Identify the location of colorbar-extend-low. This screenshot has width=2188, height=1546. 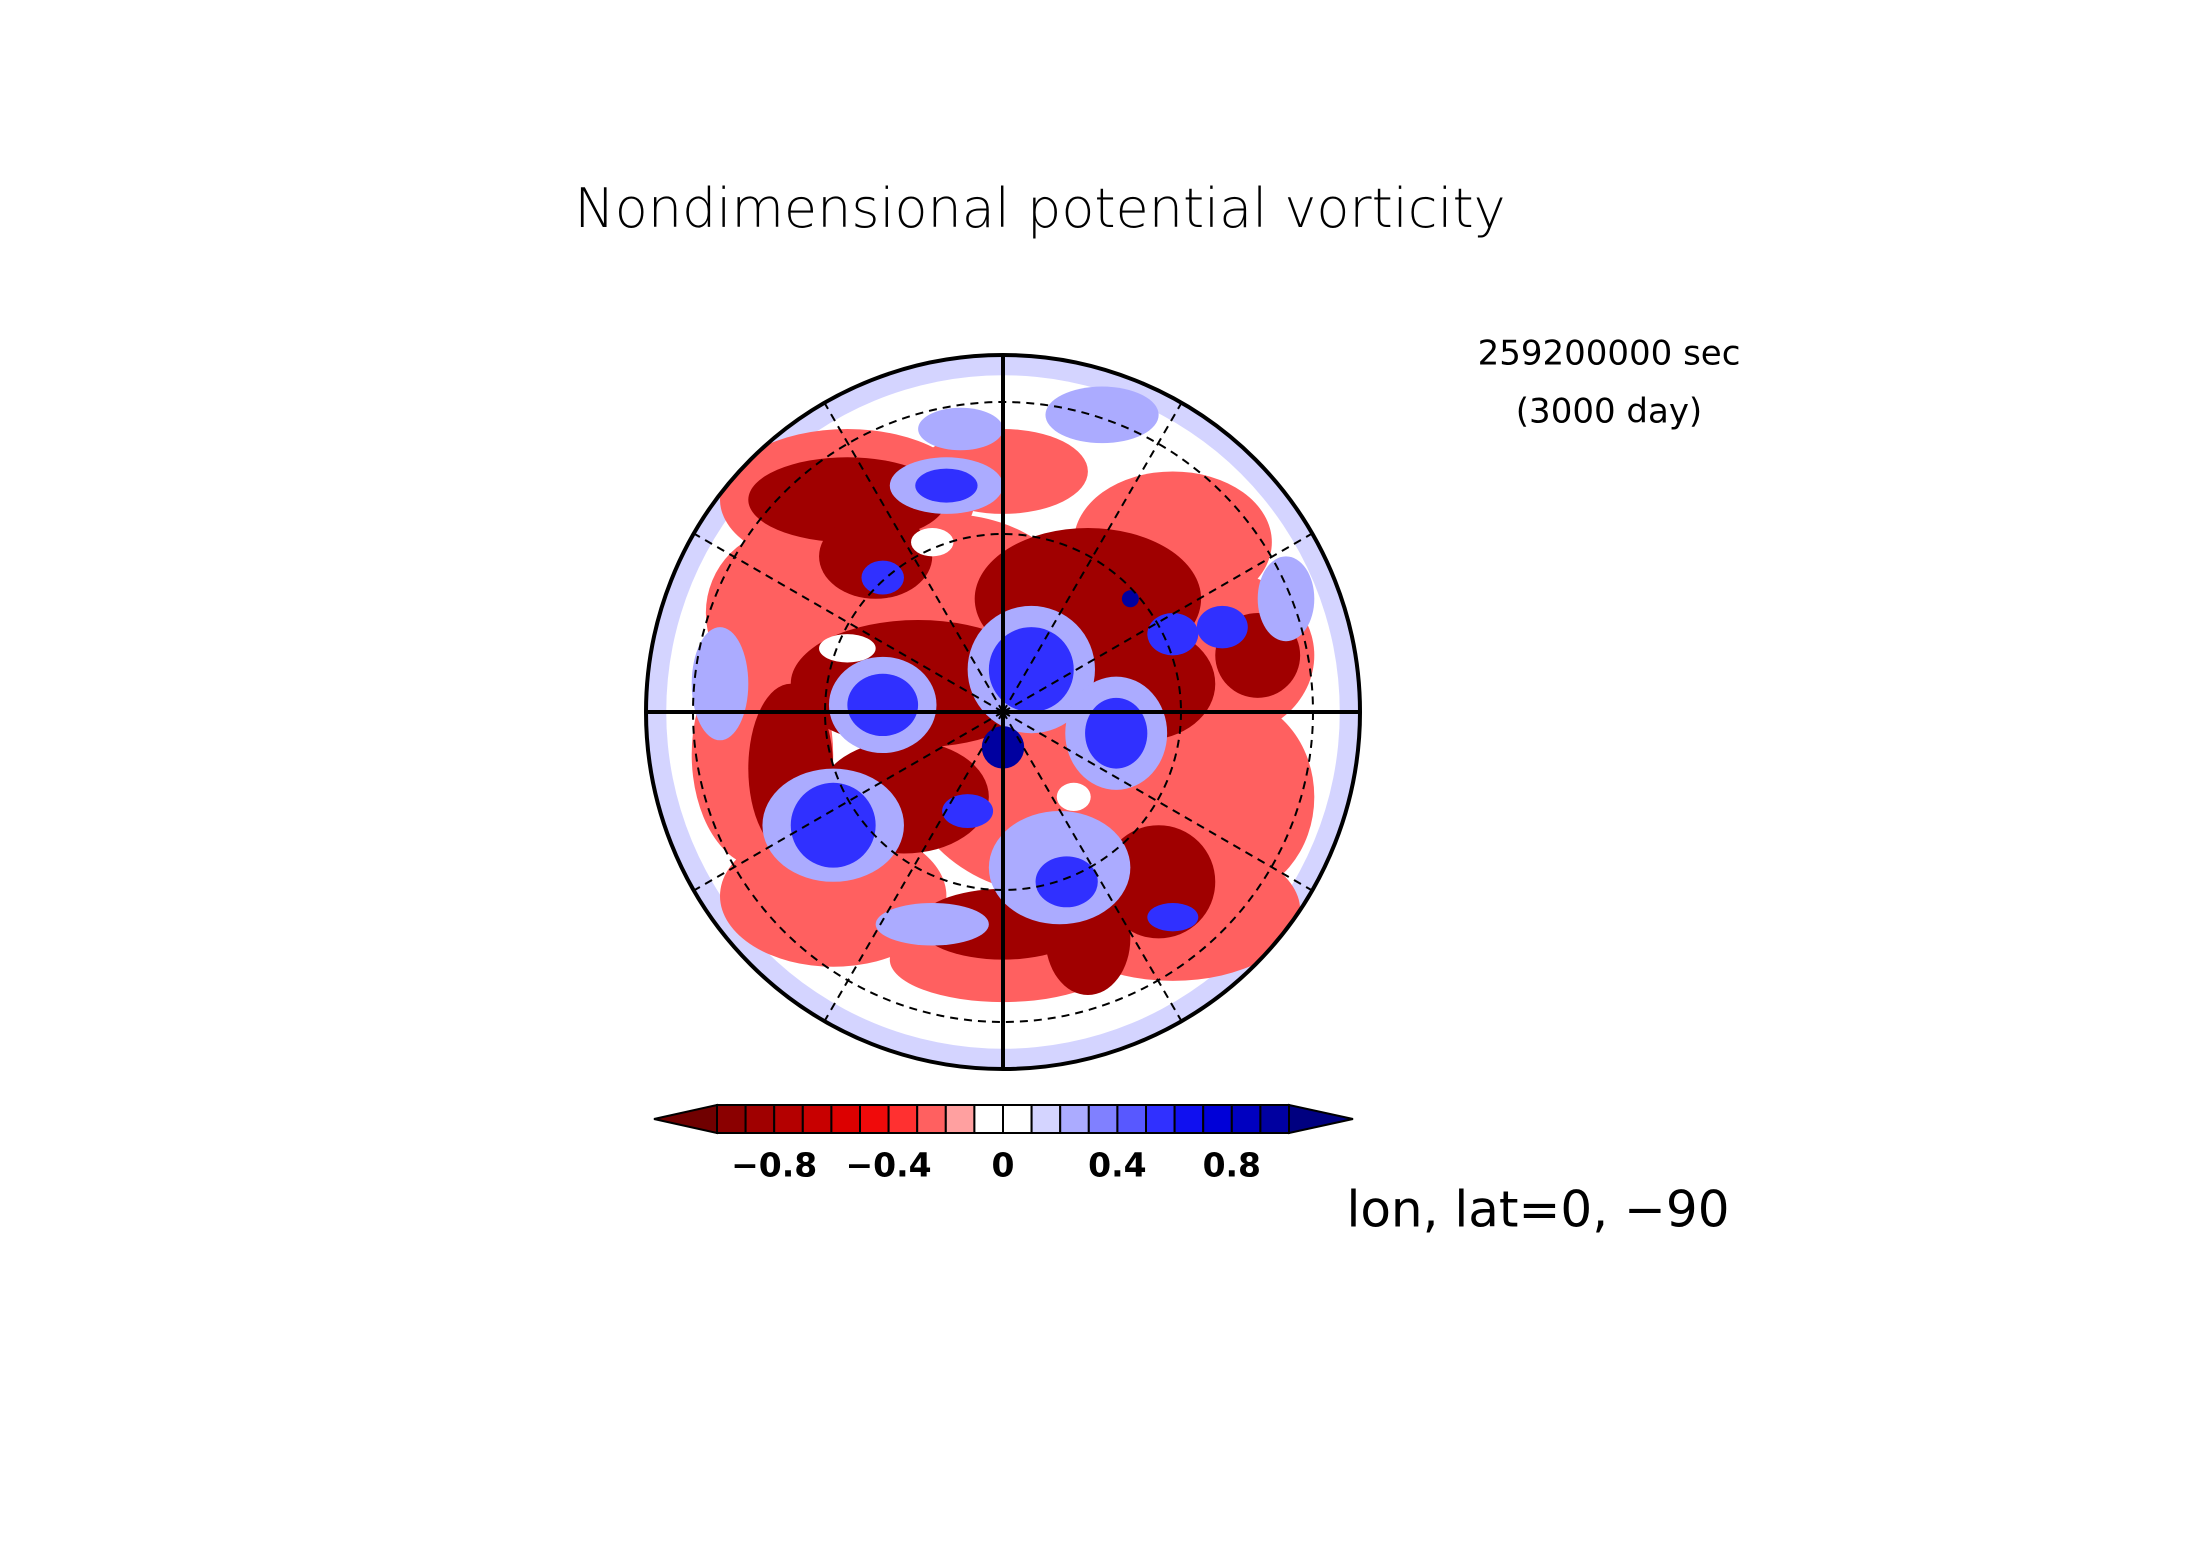
(685, 1119).